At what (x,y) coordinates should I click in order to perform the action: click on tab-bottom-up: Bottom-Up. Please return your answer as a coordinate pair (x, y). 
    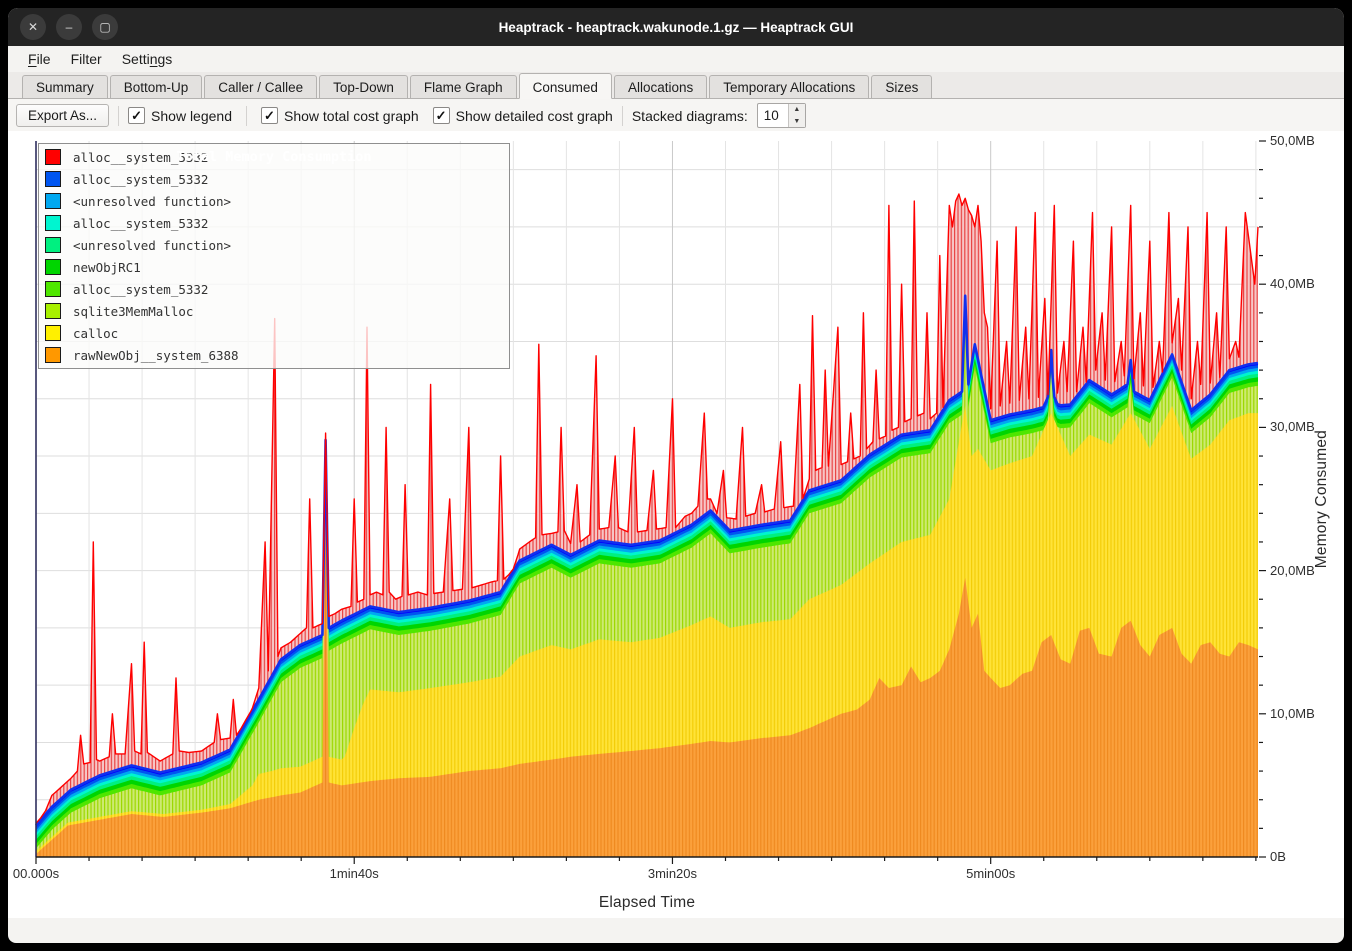
    Looking at the image, I should click on (156, 86).